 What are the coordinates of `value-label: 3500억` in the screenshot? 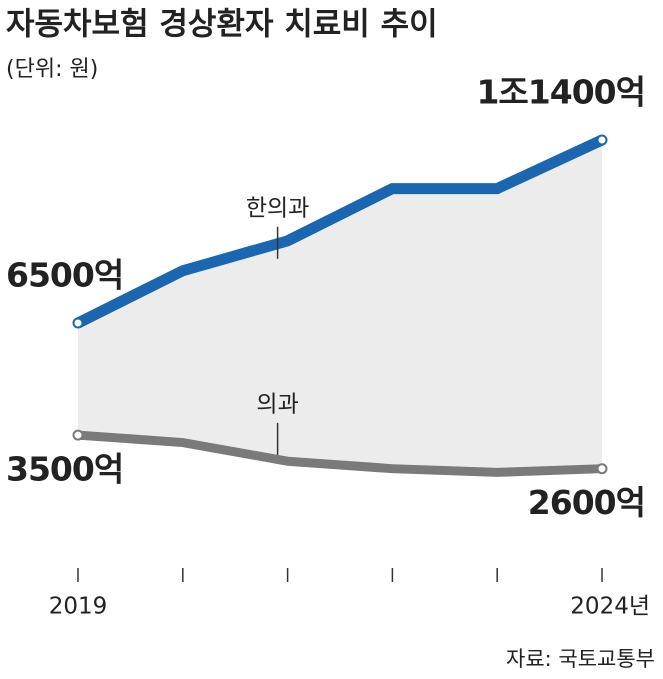 It's located at (64, 469).